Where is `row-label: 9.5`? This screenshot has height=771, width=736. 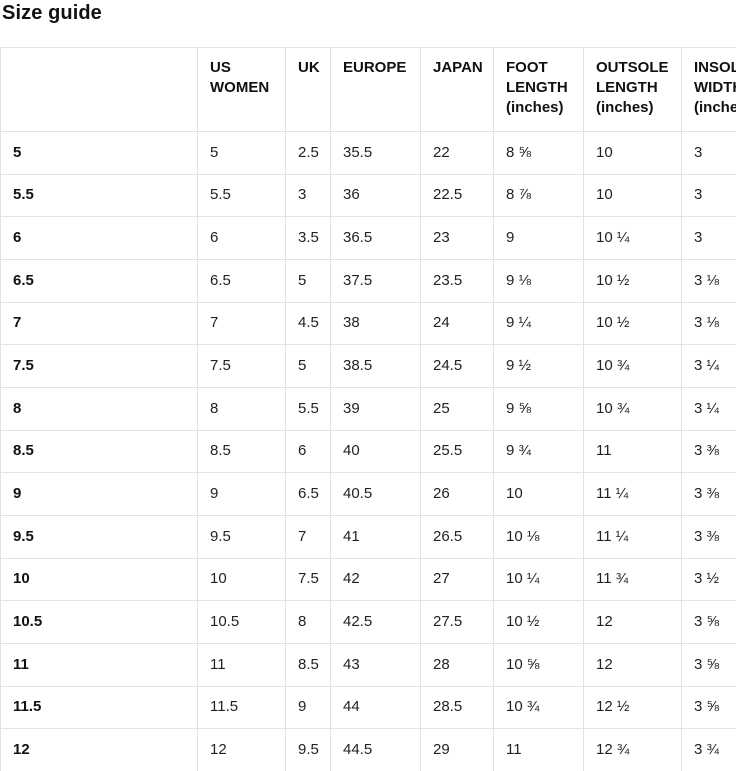
row-label: 9.5 is located at coordinates (99, 536).